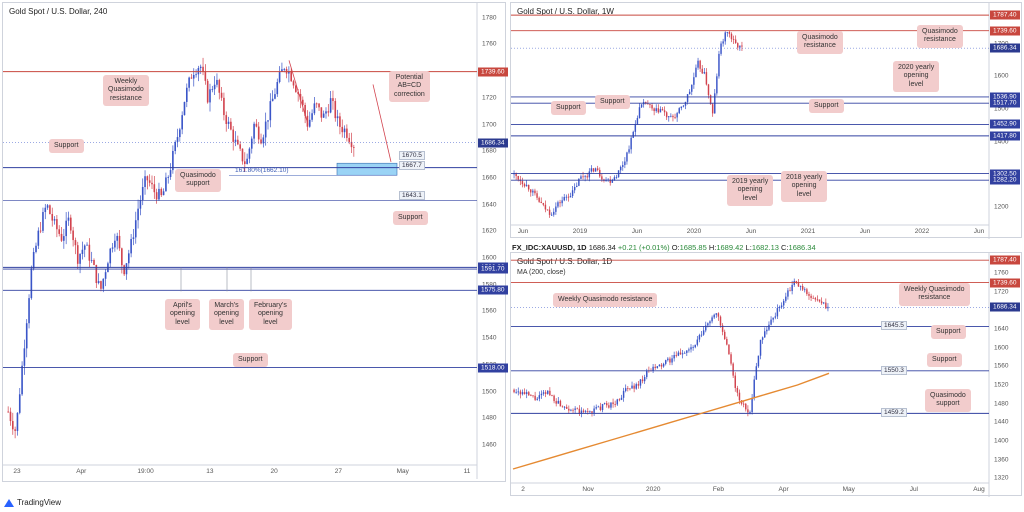 The image size is (1024, 512). Describe the element at coordinates (826, 106) in the screenshot. I see `note-support-c: Support` at that location.